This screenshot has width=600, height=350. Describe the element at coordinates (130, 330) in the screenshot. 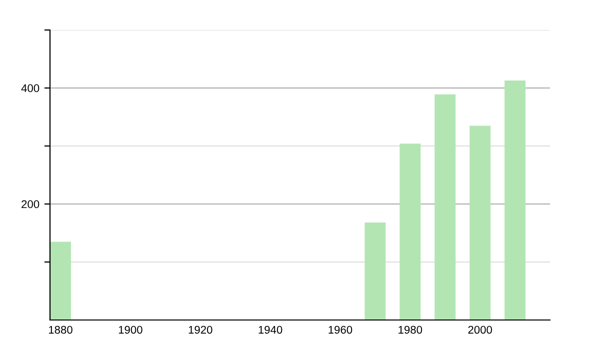

I see `x-tick-label: 1900` at that location.